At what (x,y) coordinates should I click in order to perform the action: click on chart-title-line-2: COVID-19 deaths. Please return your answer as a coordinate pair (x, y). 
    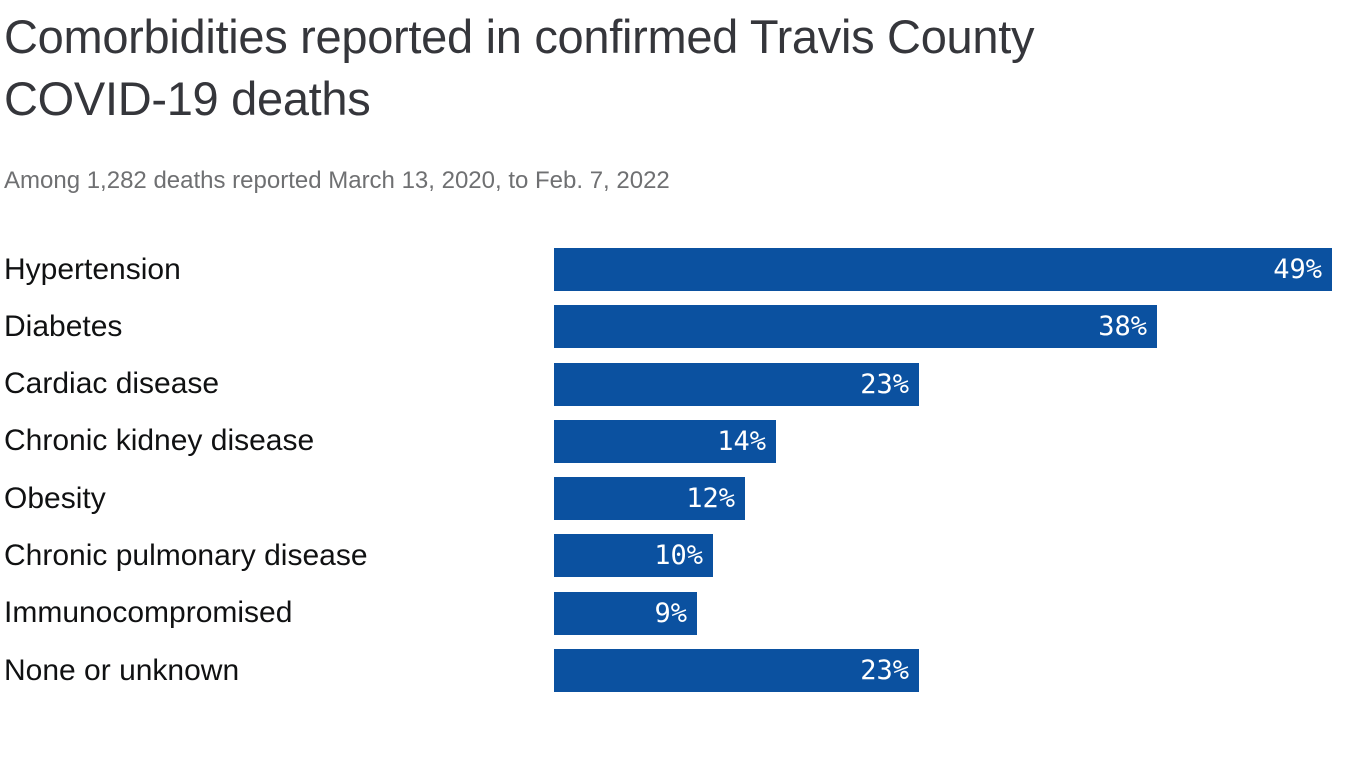
    Looking at the image, I should click on (187, 98).